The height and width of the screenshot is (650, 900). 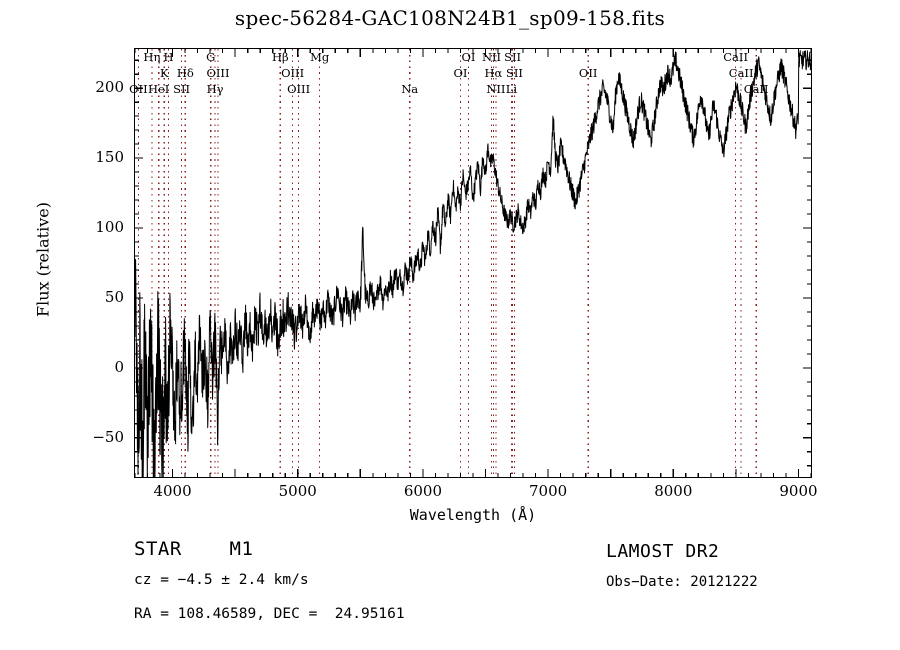 What do you see at coordinates (460, 73) in the screenshot?
I see `line-label-OI-6300: OI` at bounding box center [460, 73].